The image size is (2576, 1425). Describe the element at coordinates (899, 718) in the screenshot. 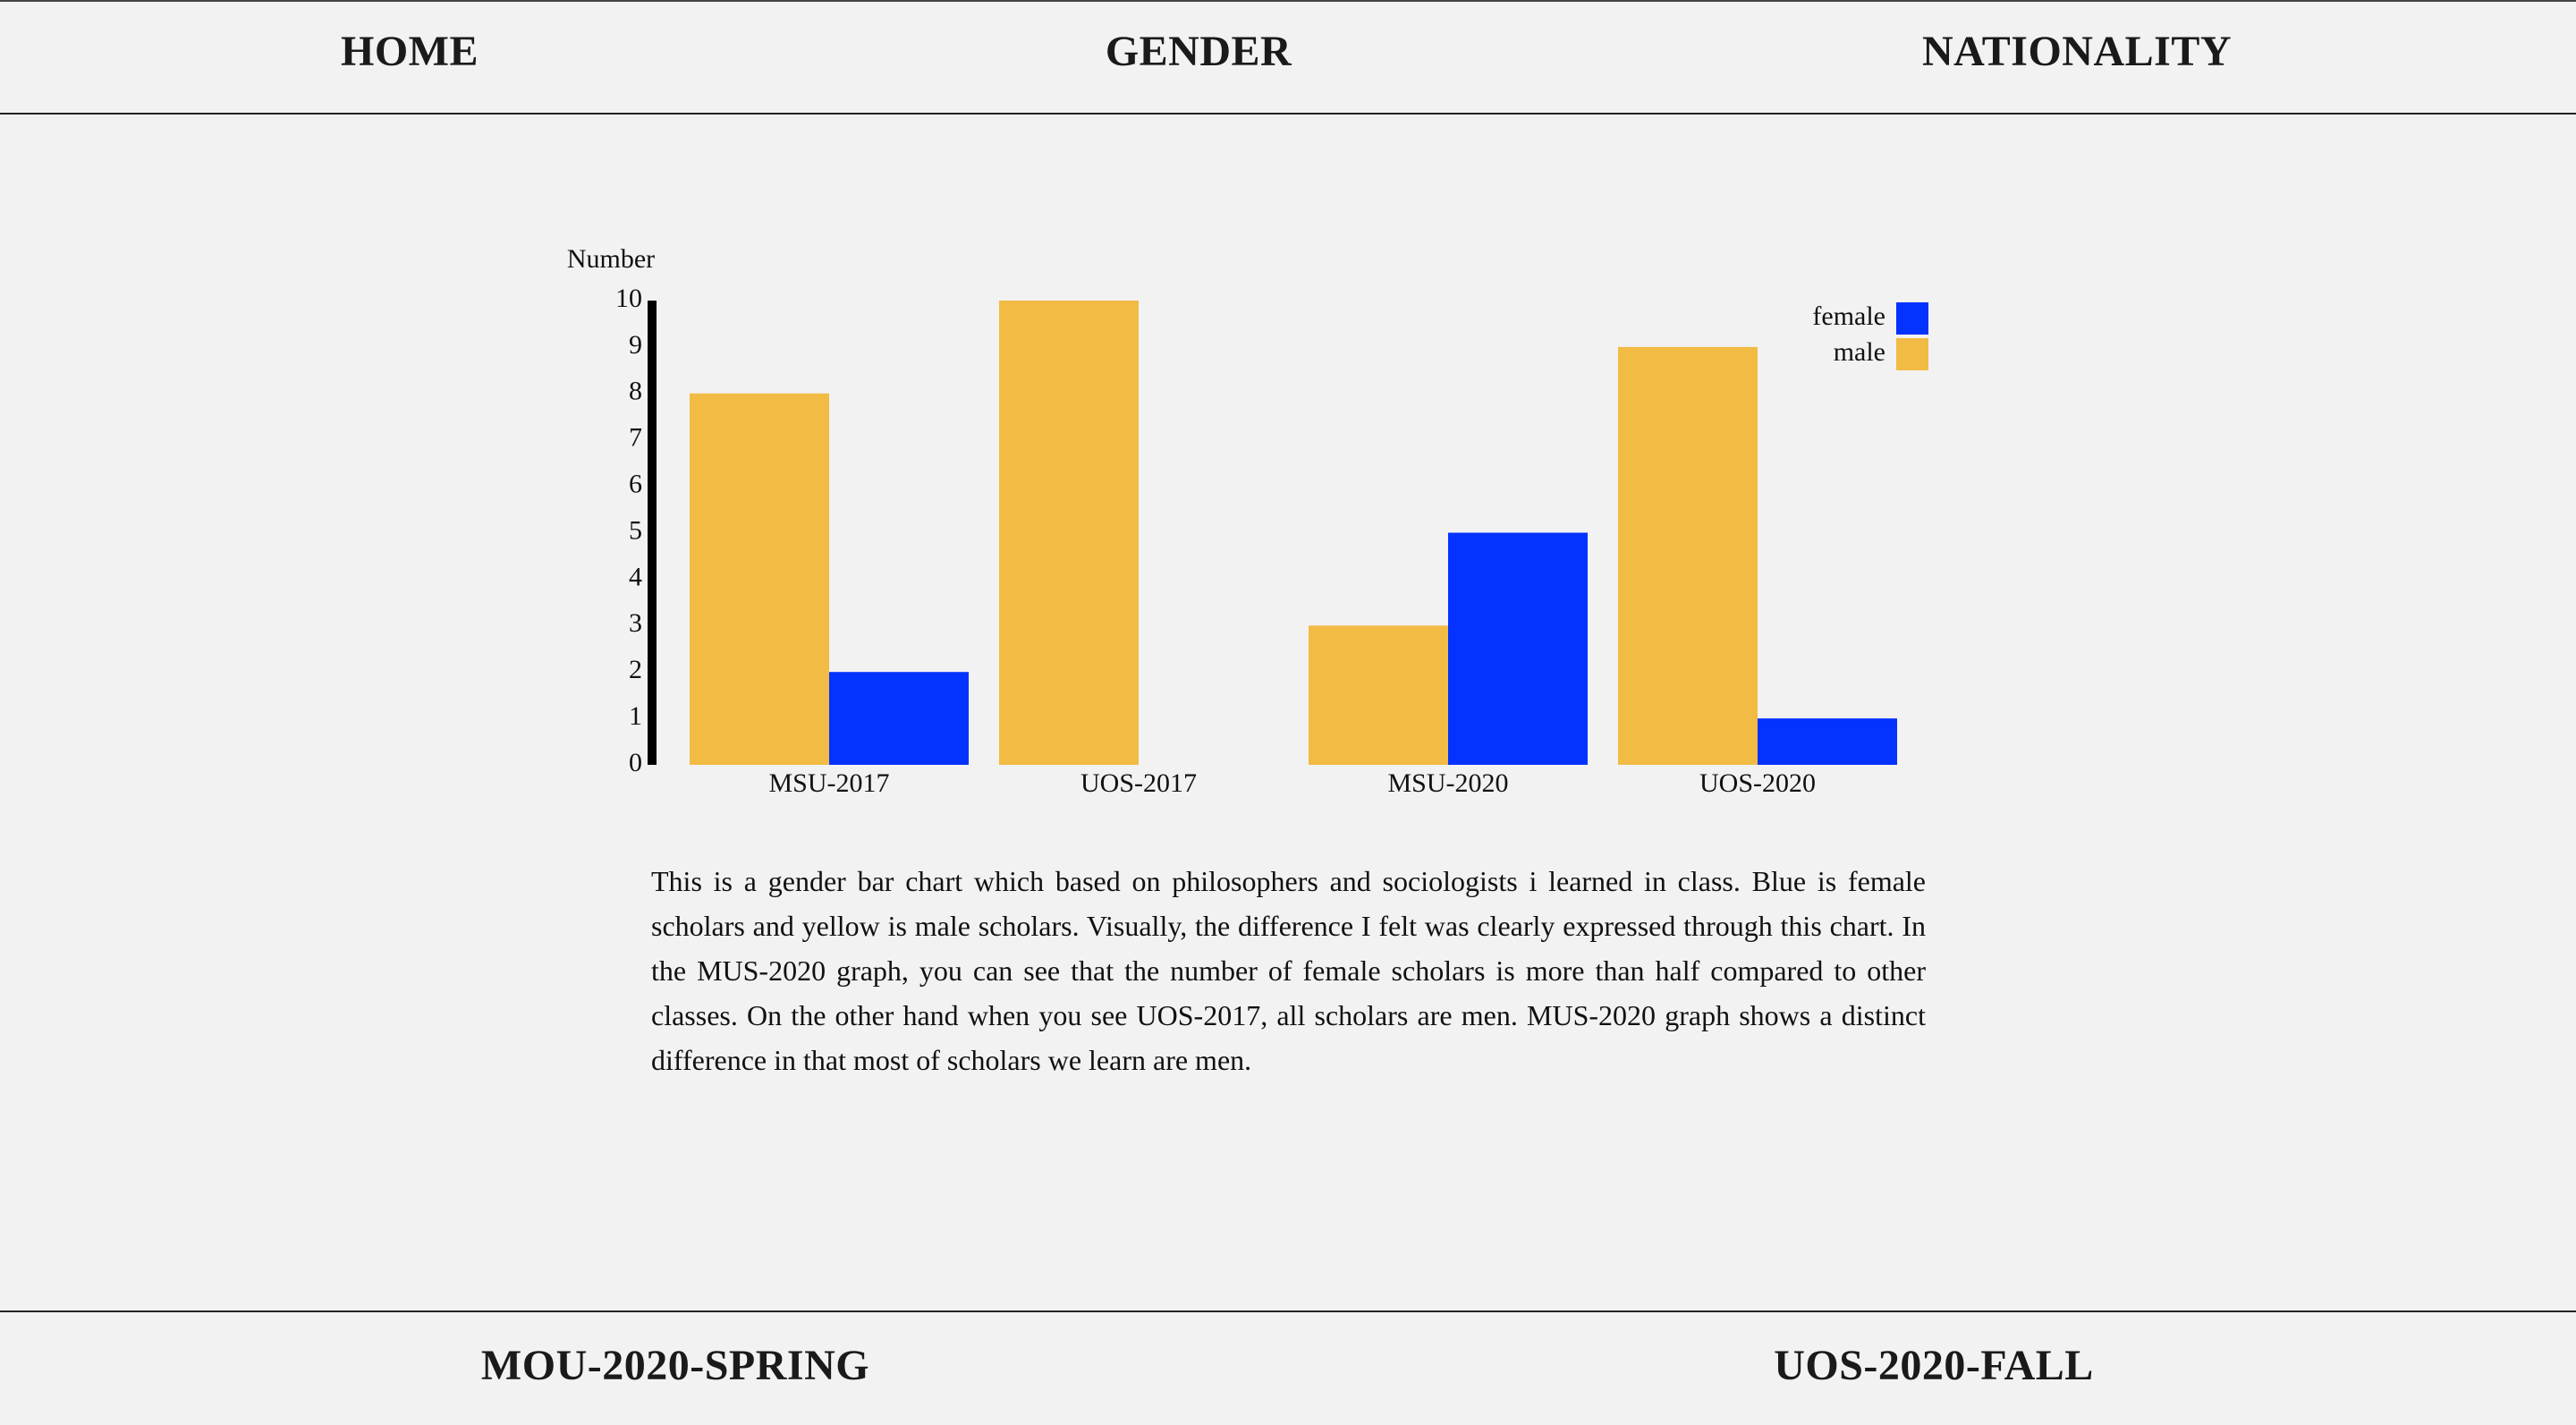

I see `bar-female-msu-2017` at that location.